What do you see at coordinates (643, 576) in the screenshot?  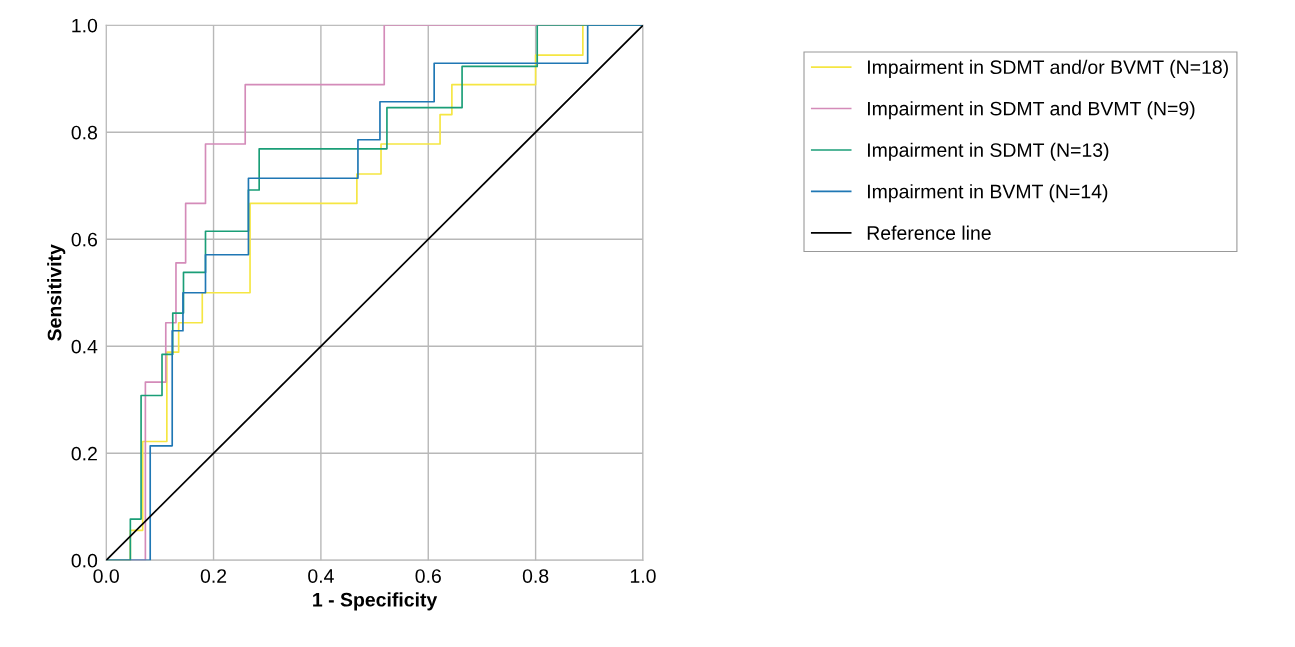 I see `x-tick-label: 1.0` at bounding box center [643, 576].